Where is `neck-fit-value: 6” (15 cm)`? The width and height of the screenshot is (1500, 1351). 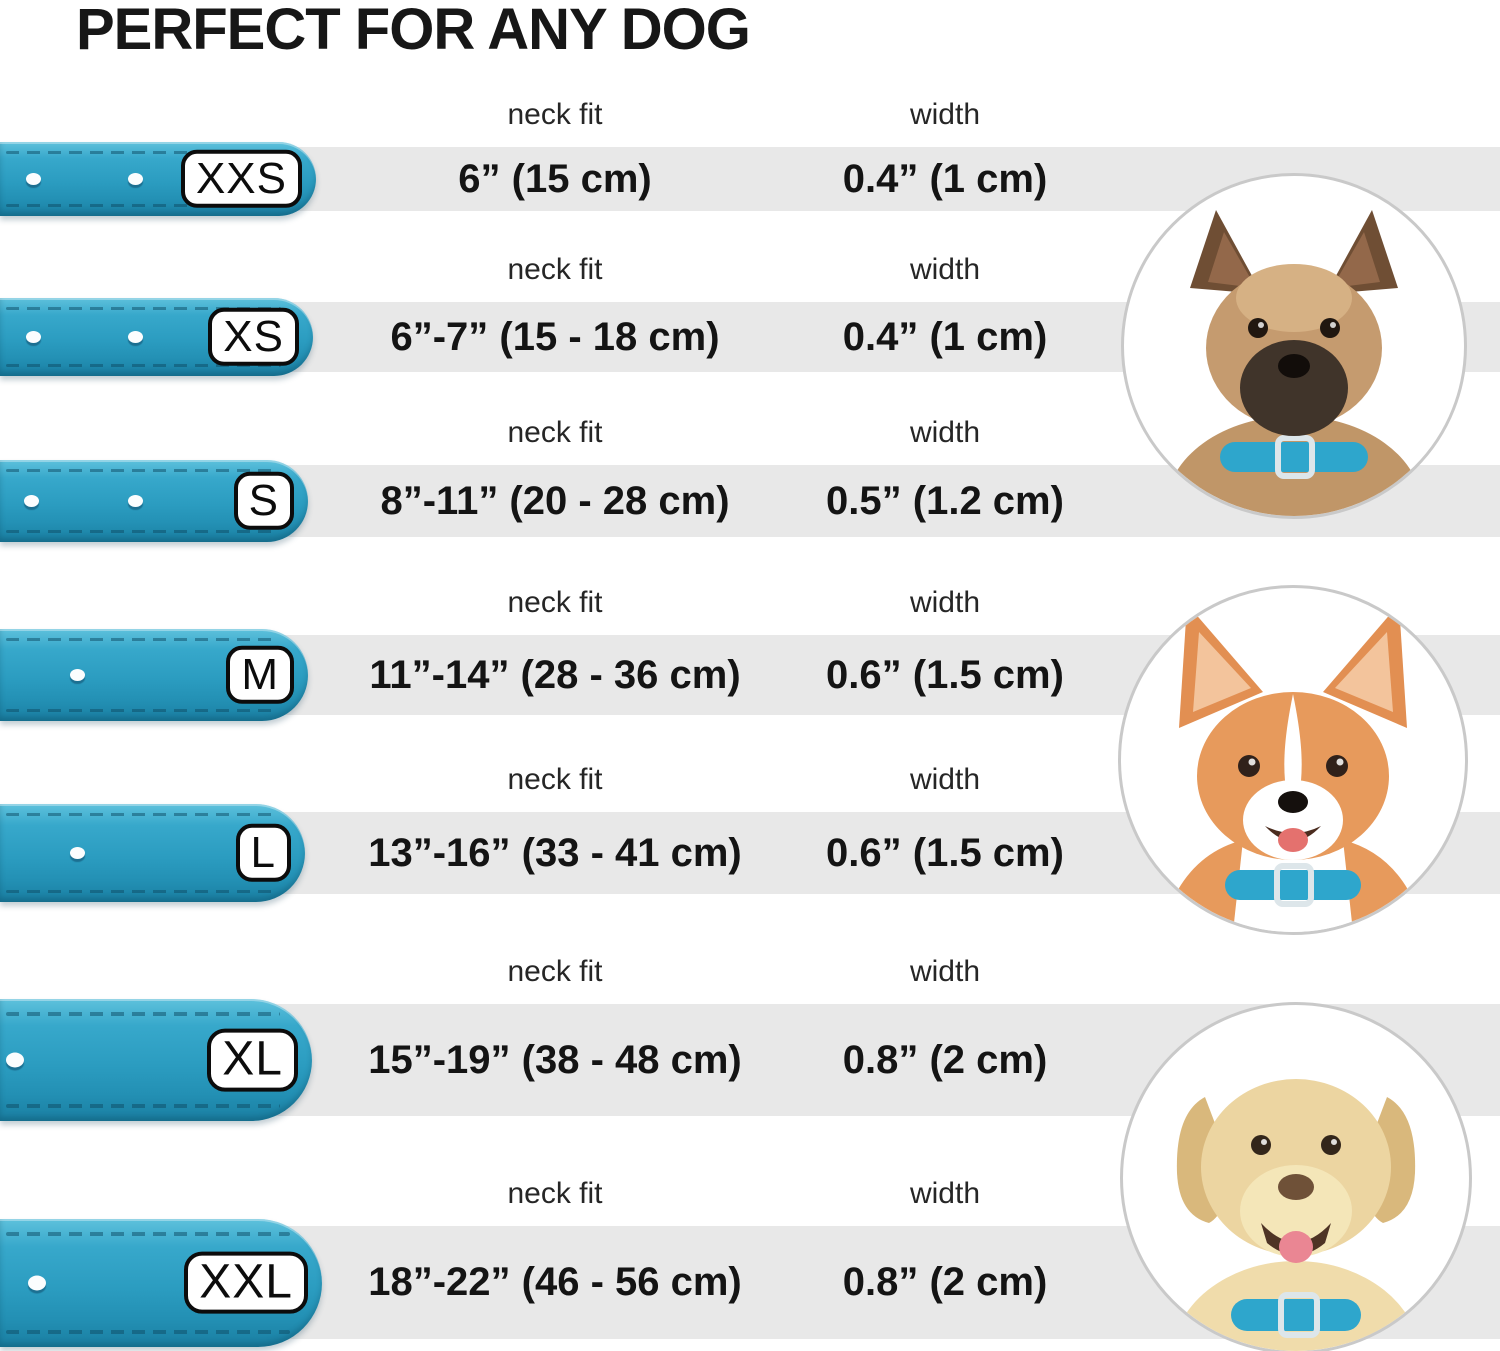 neck-fit-value: 6” (15 cm) is located at coordinates (555, 178).